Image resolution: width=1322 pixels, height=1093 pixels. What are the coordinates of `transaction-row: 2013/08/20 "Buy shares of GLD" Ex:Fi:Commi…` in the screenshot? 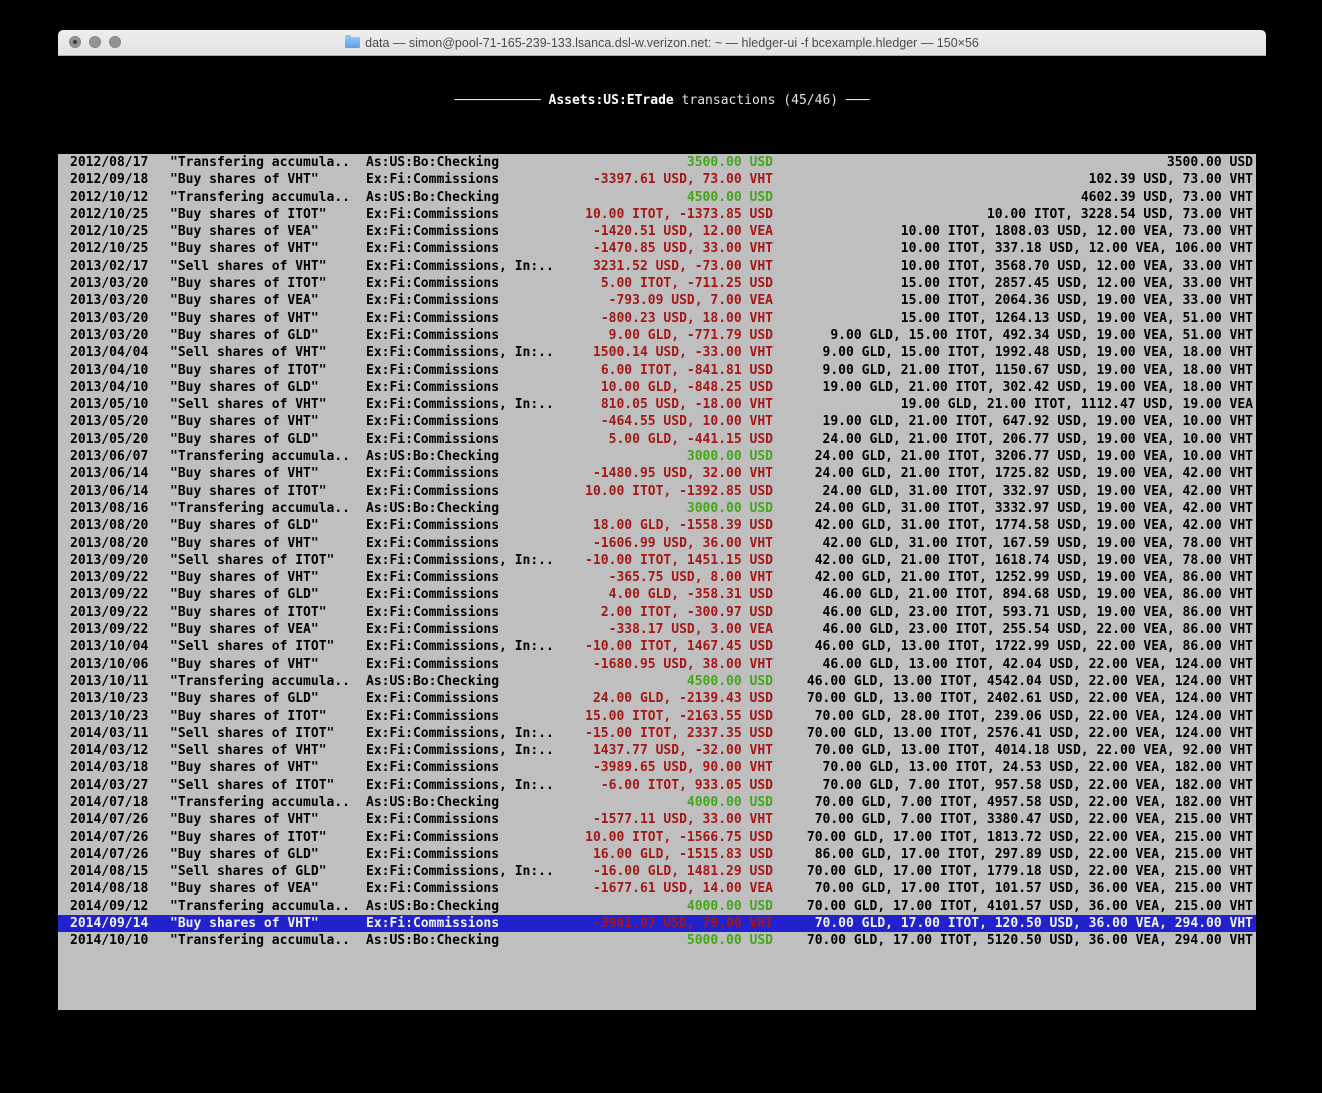 It's located at (657, 525).